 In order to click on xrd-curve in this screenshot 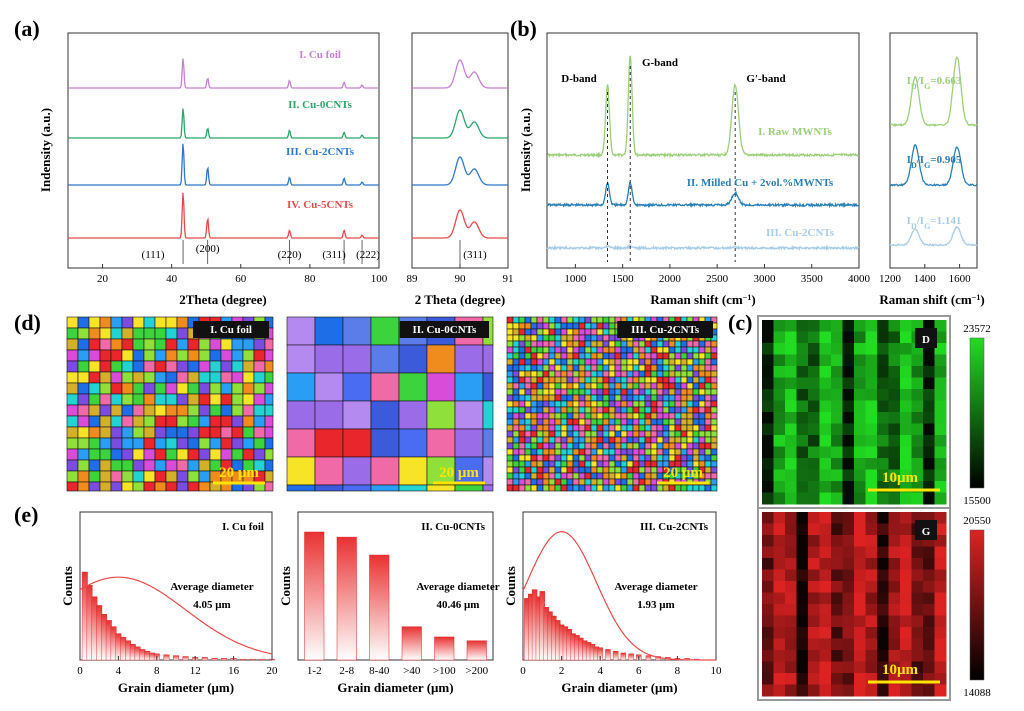, I will do `click(223, 73)`.